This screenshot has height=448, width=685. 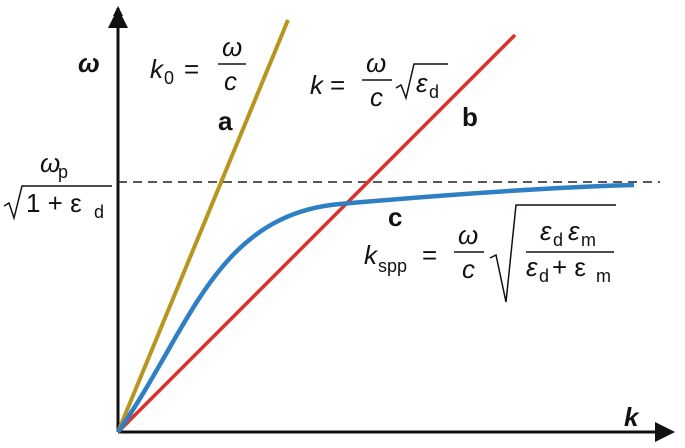 I want to click on y-axis-label: ω, so click(x=89, y=63).